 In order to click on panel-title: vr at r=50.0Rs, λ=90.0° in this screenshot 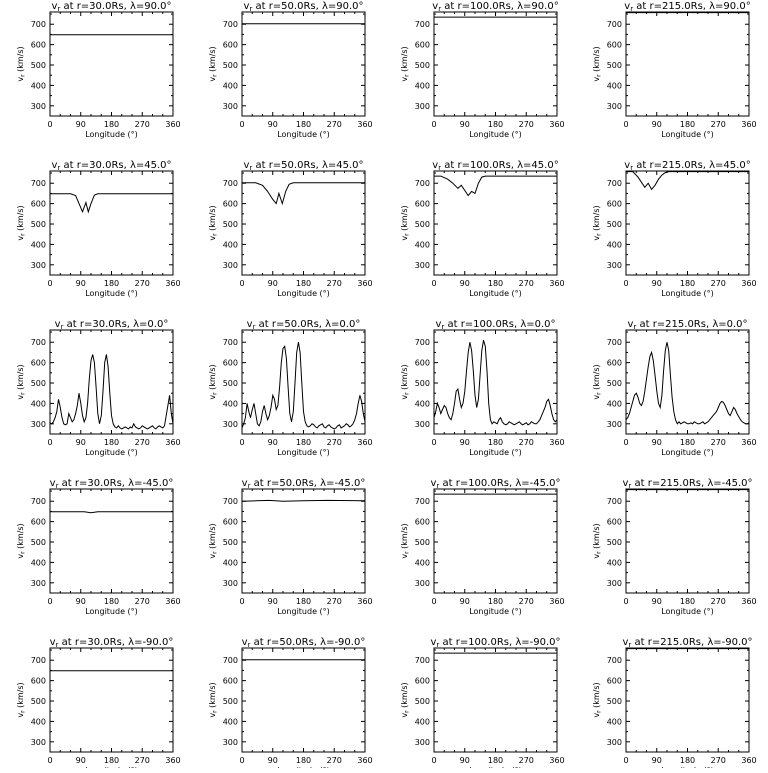, I will do `click(303, 7)`.